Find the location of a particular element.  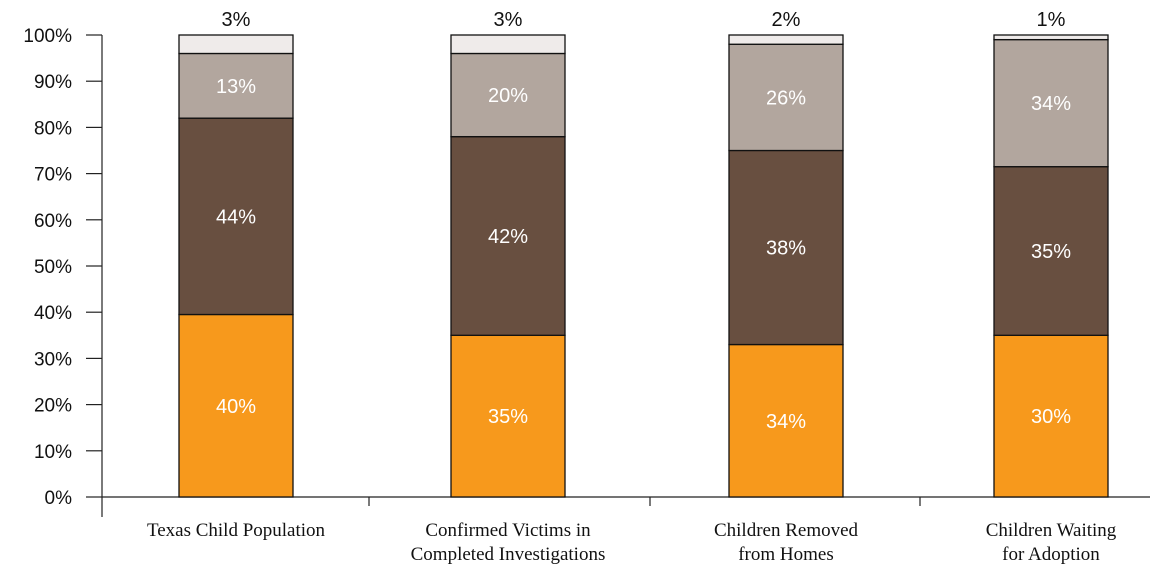

bar-segment-label: 26% is located at coordinates (786, 98).